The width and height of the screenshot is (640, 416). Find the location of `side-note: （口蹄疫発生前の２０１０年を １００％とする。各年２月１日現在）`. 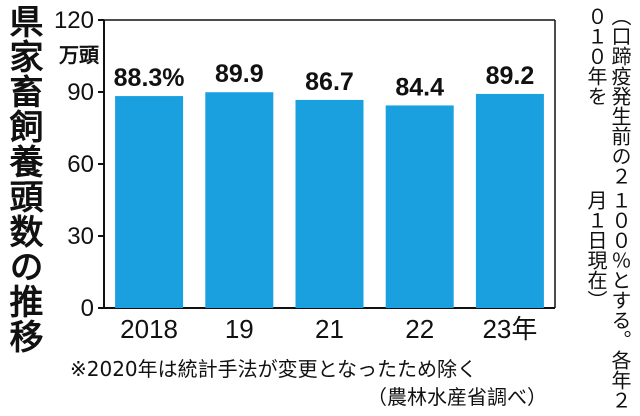

side-note: （口蹄疫発生前の２０１０年を １００％とする。各年２月１日現在） is located at coordinates (608, 208).